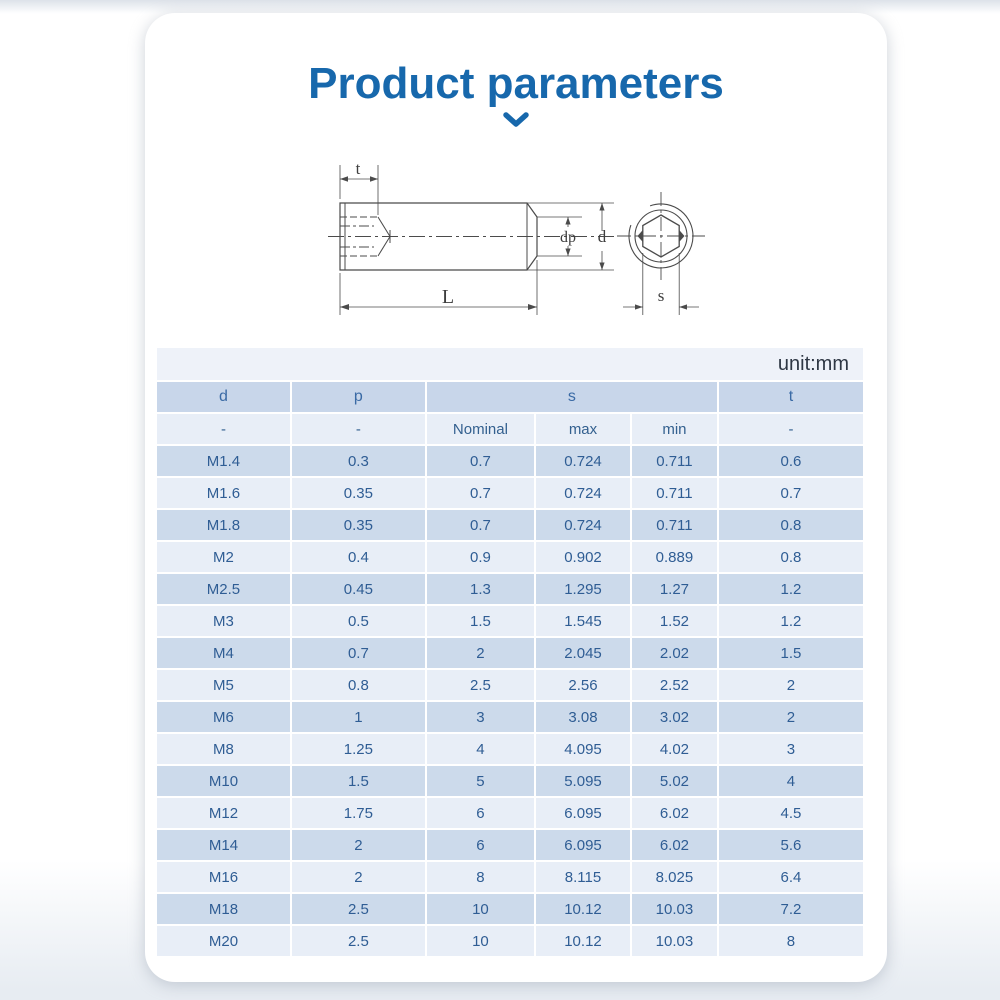 The image size is (1000, 1000). I want to click on table-cell: M1.6, so click(223, 493).